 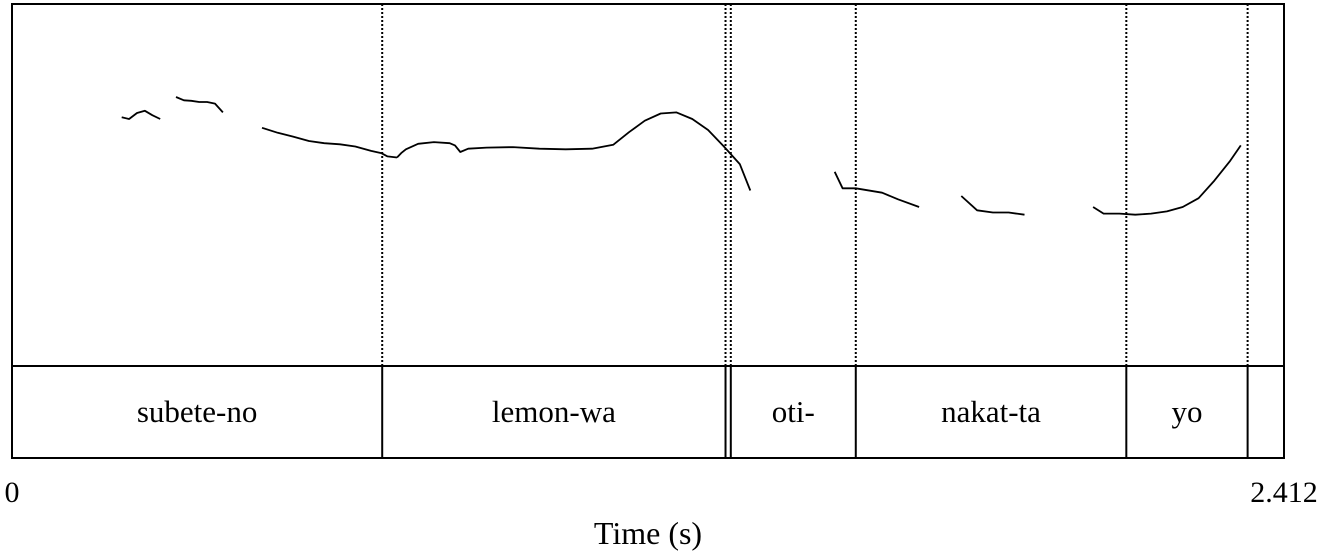 What do you see at coordinates (991, 411) in the screenshot?
I see `segment-label-3: nakat-ta` at bounding box center [991, 411].